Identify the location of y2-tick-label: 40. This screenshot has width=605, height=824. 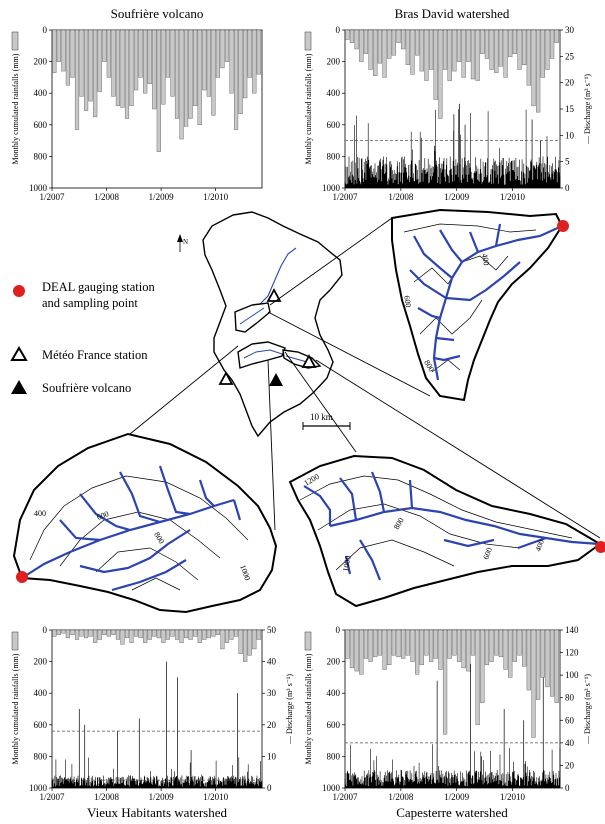
(570, 743).